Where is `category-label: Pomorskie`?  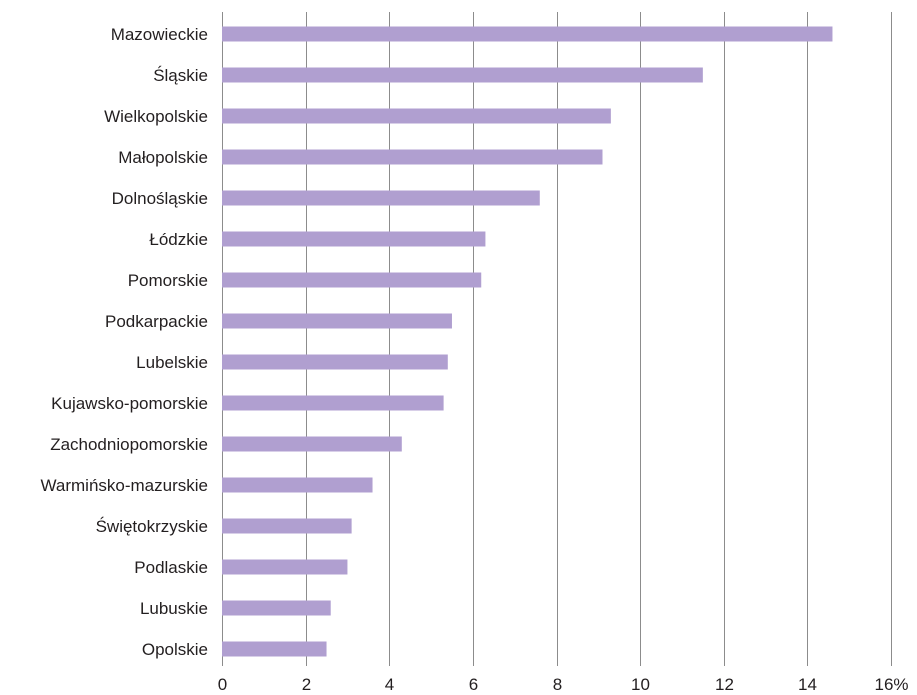
category-label: Pomorskie is located at coordinates (168, 280).